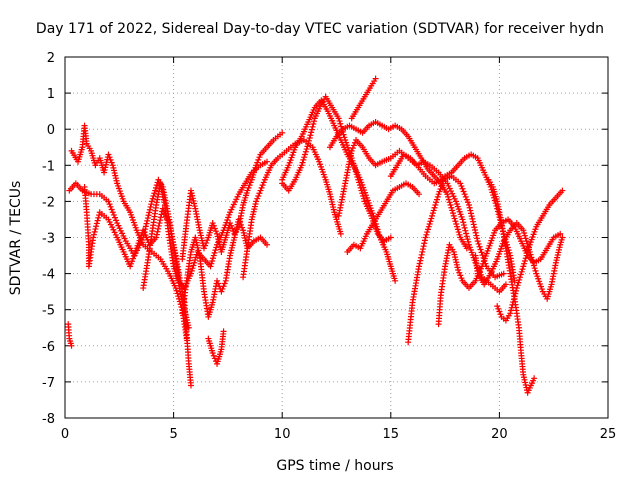 Image resolution: width=640 pixels, height=480 pixels. What do you see at coordinates (48, 347) in the screenshot?
I see `y-tick-label: -6` at bounding box center [48, 347].